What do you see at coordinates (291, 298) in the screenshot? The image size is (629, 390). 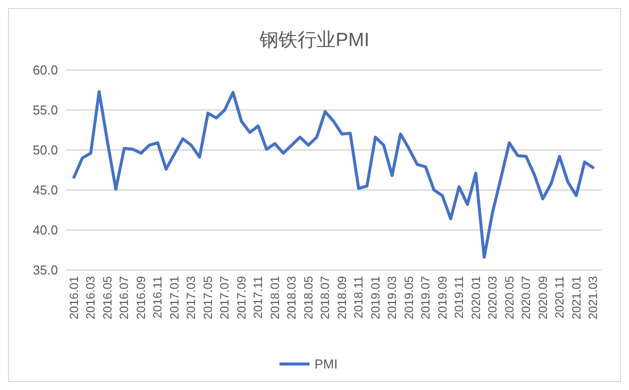 I see `x-tick-label: 2018.03` at bounding box center [291, 298].